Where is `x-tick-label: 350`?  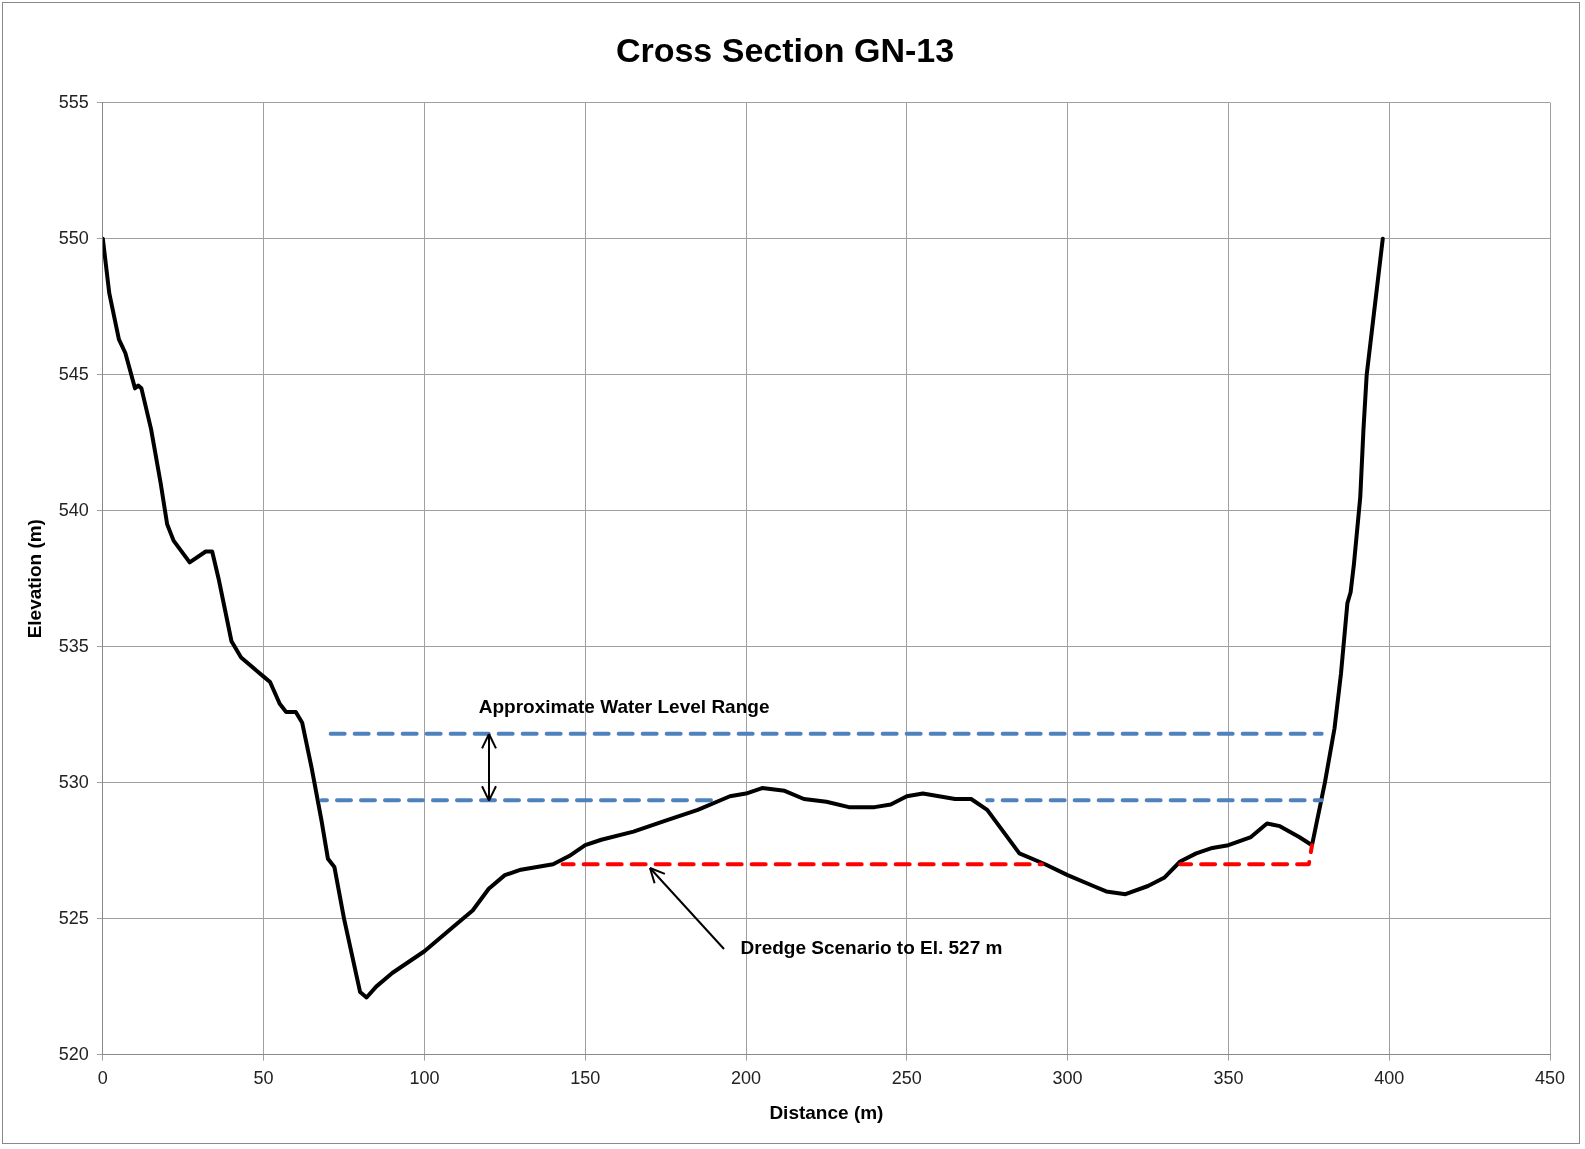 x-tick-label: 350 is located at coordinates (1228, 1078).